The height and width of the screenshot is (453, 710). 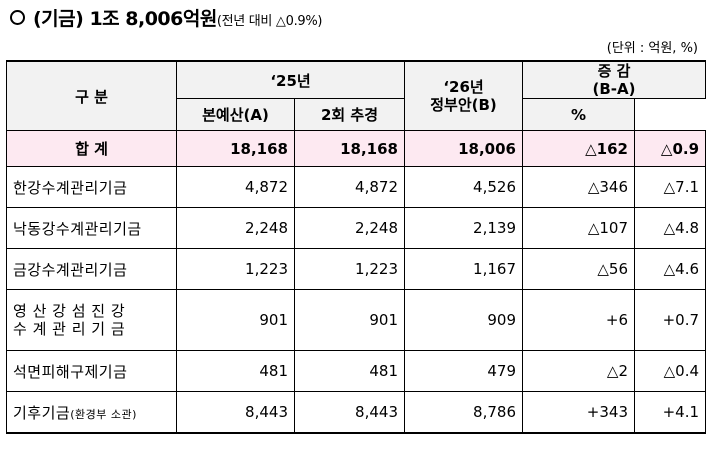 I want to click on cell-diff: +343, so click(x=578, y=412).